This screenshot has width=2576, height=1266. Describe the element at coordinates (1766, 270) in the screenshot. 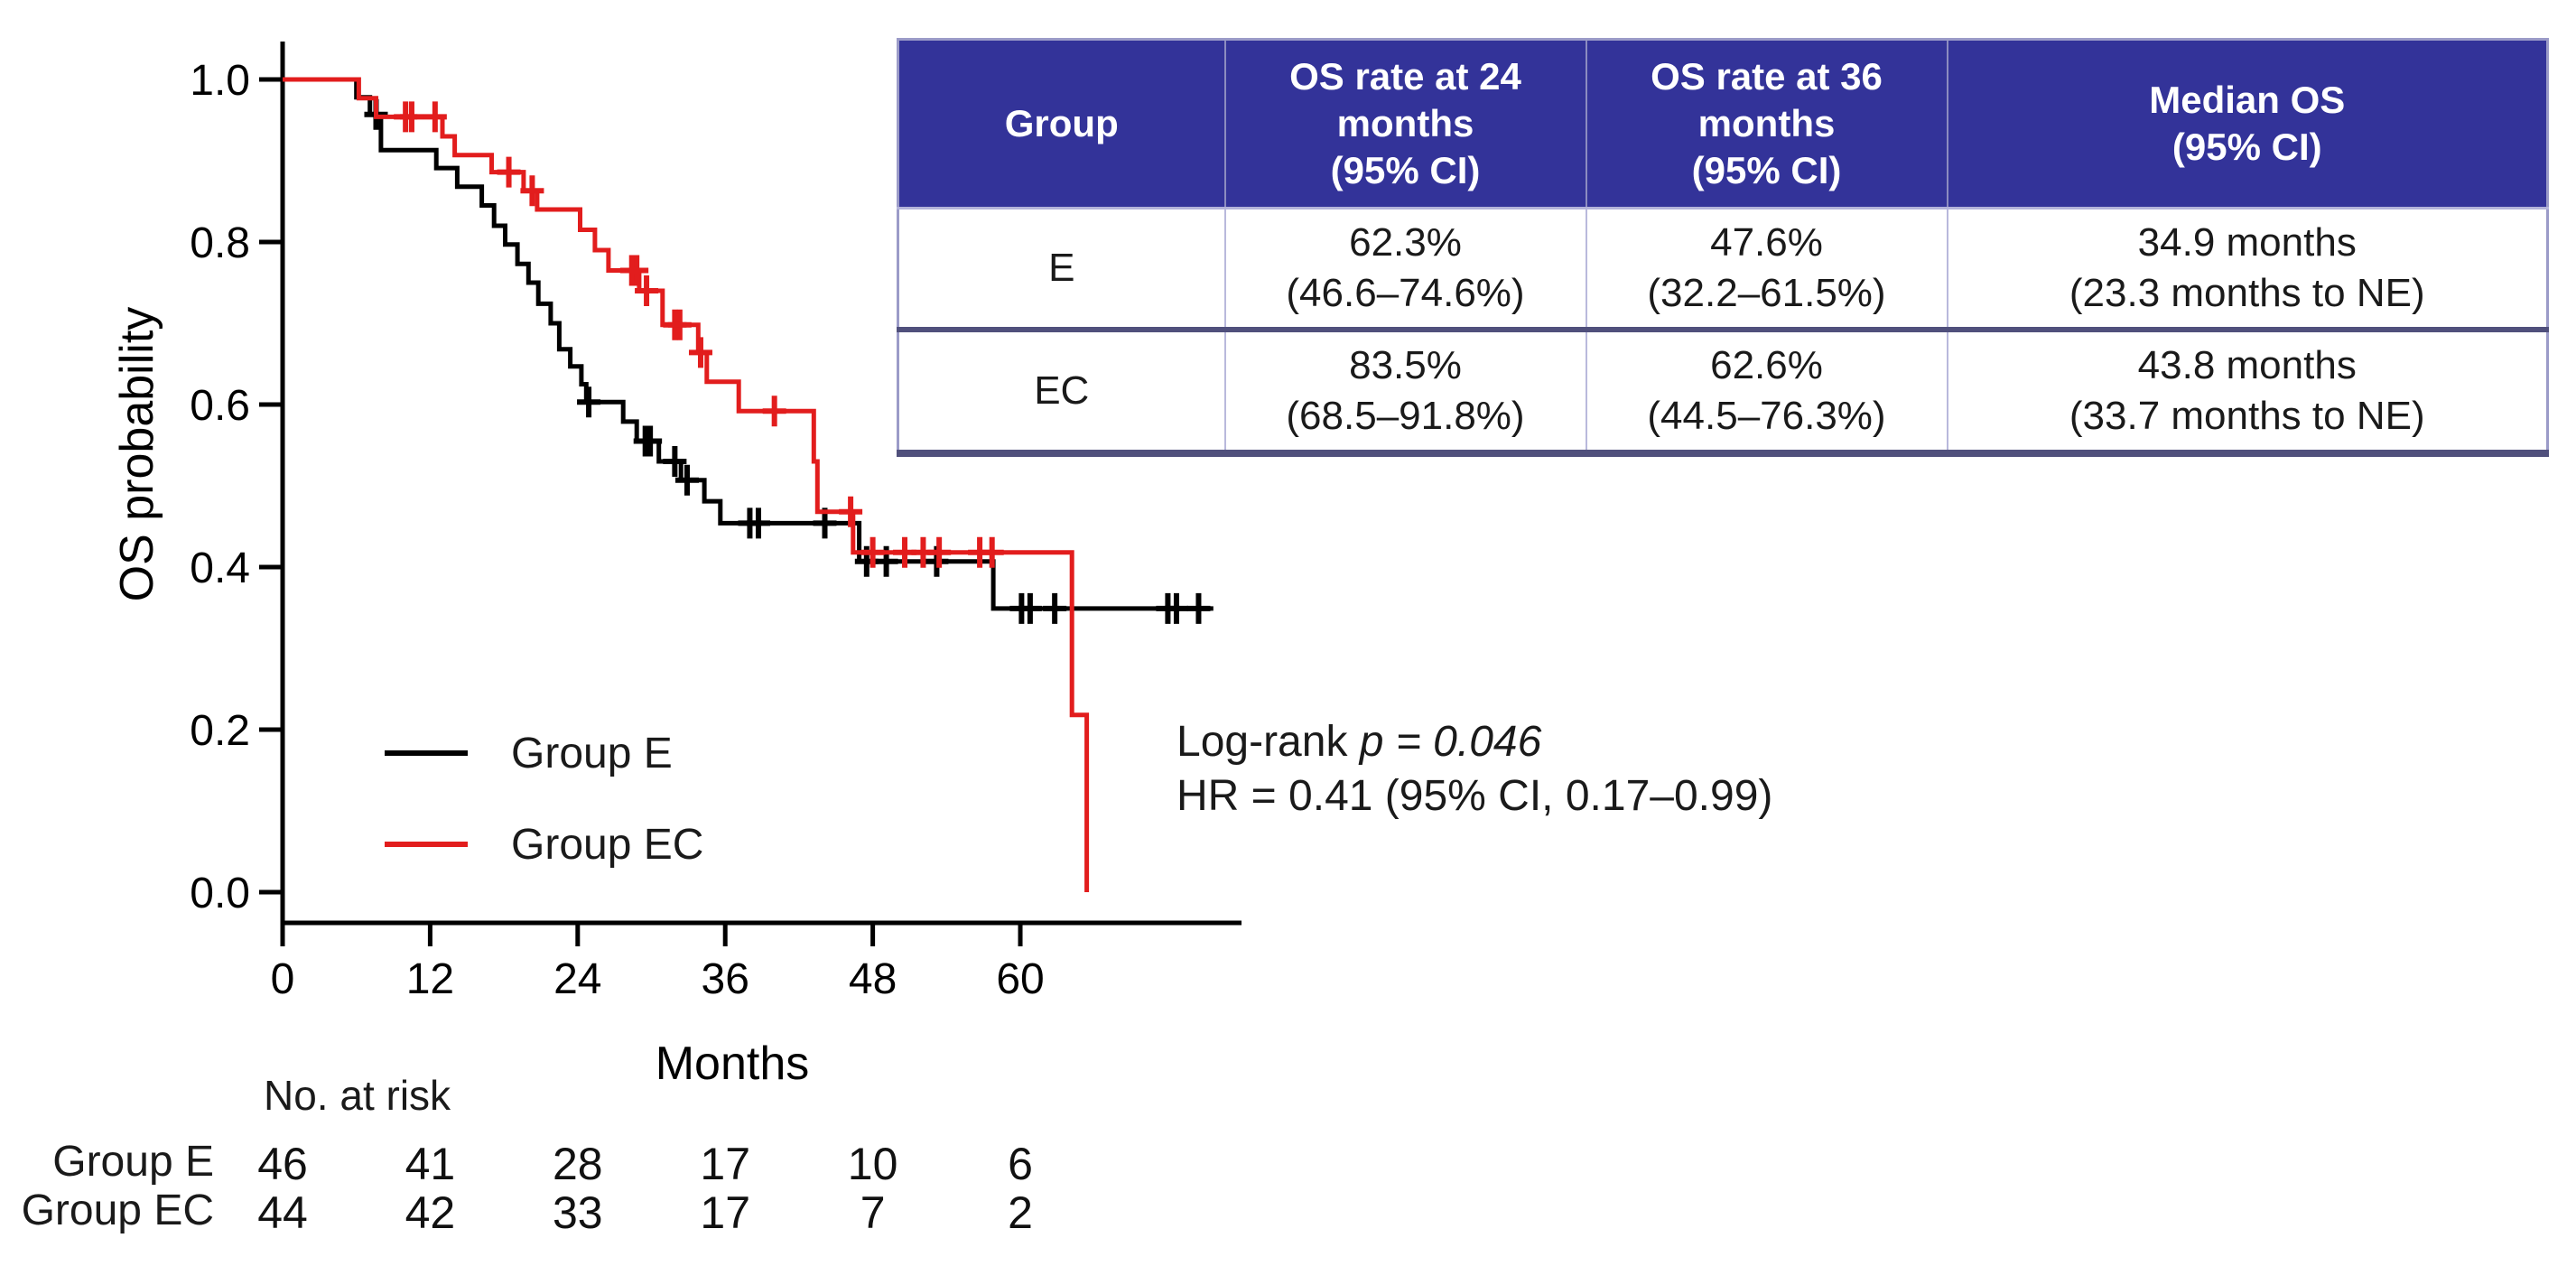

I see `value-cell-0-1: 47.6% (32.2–61.5%)` at that location.